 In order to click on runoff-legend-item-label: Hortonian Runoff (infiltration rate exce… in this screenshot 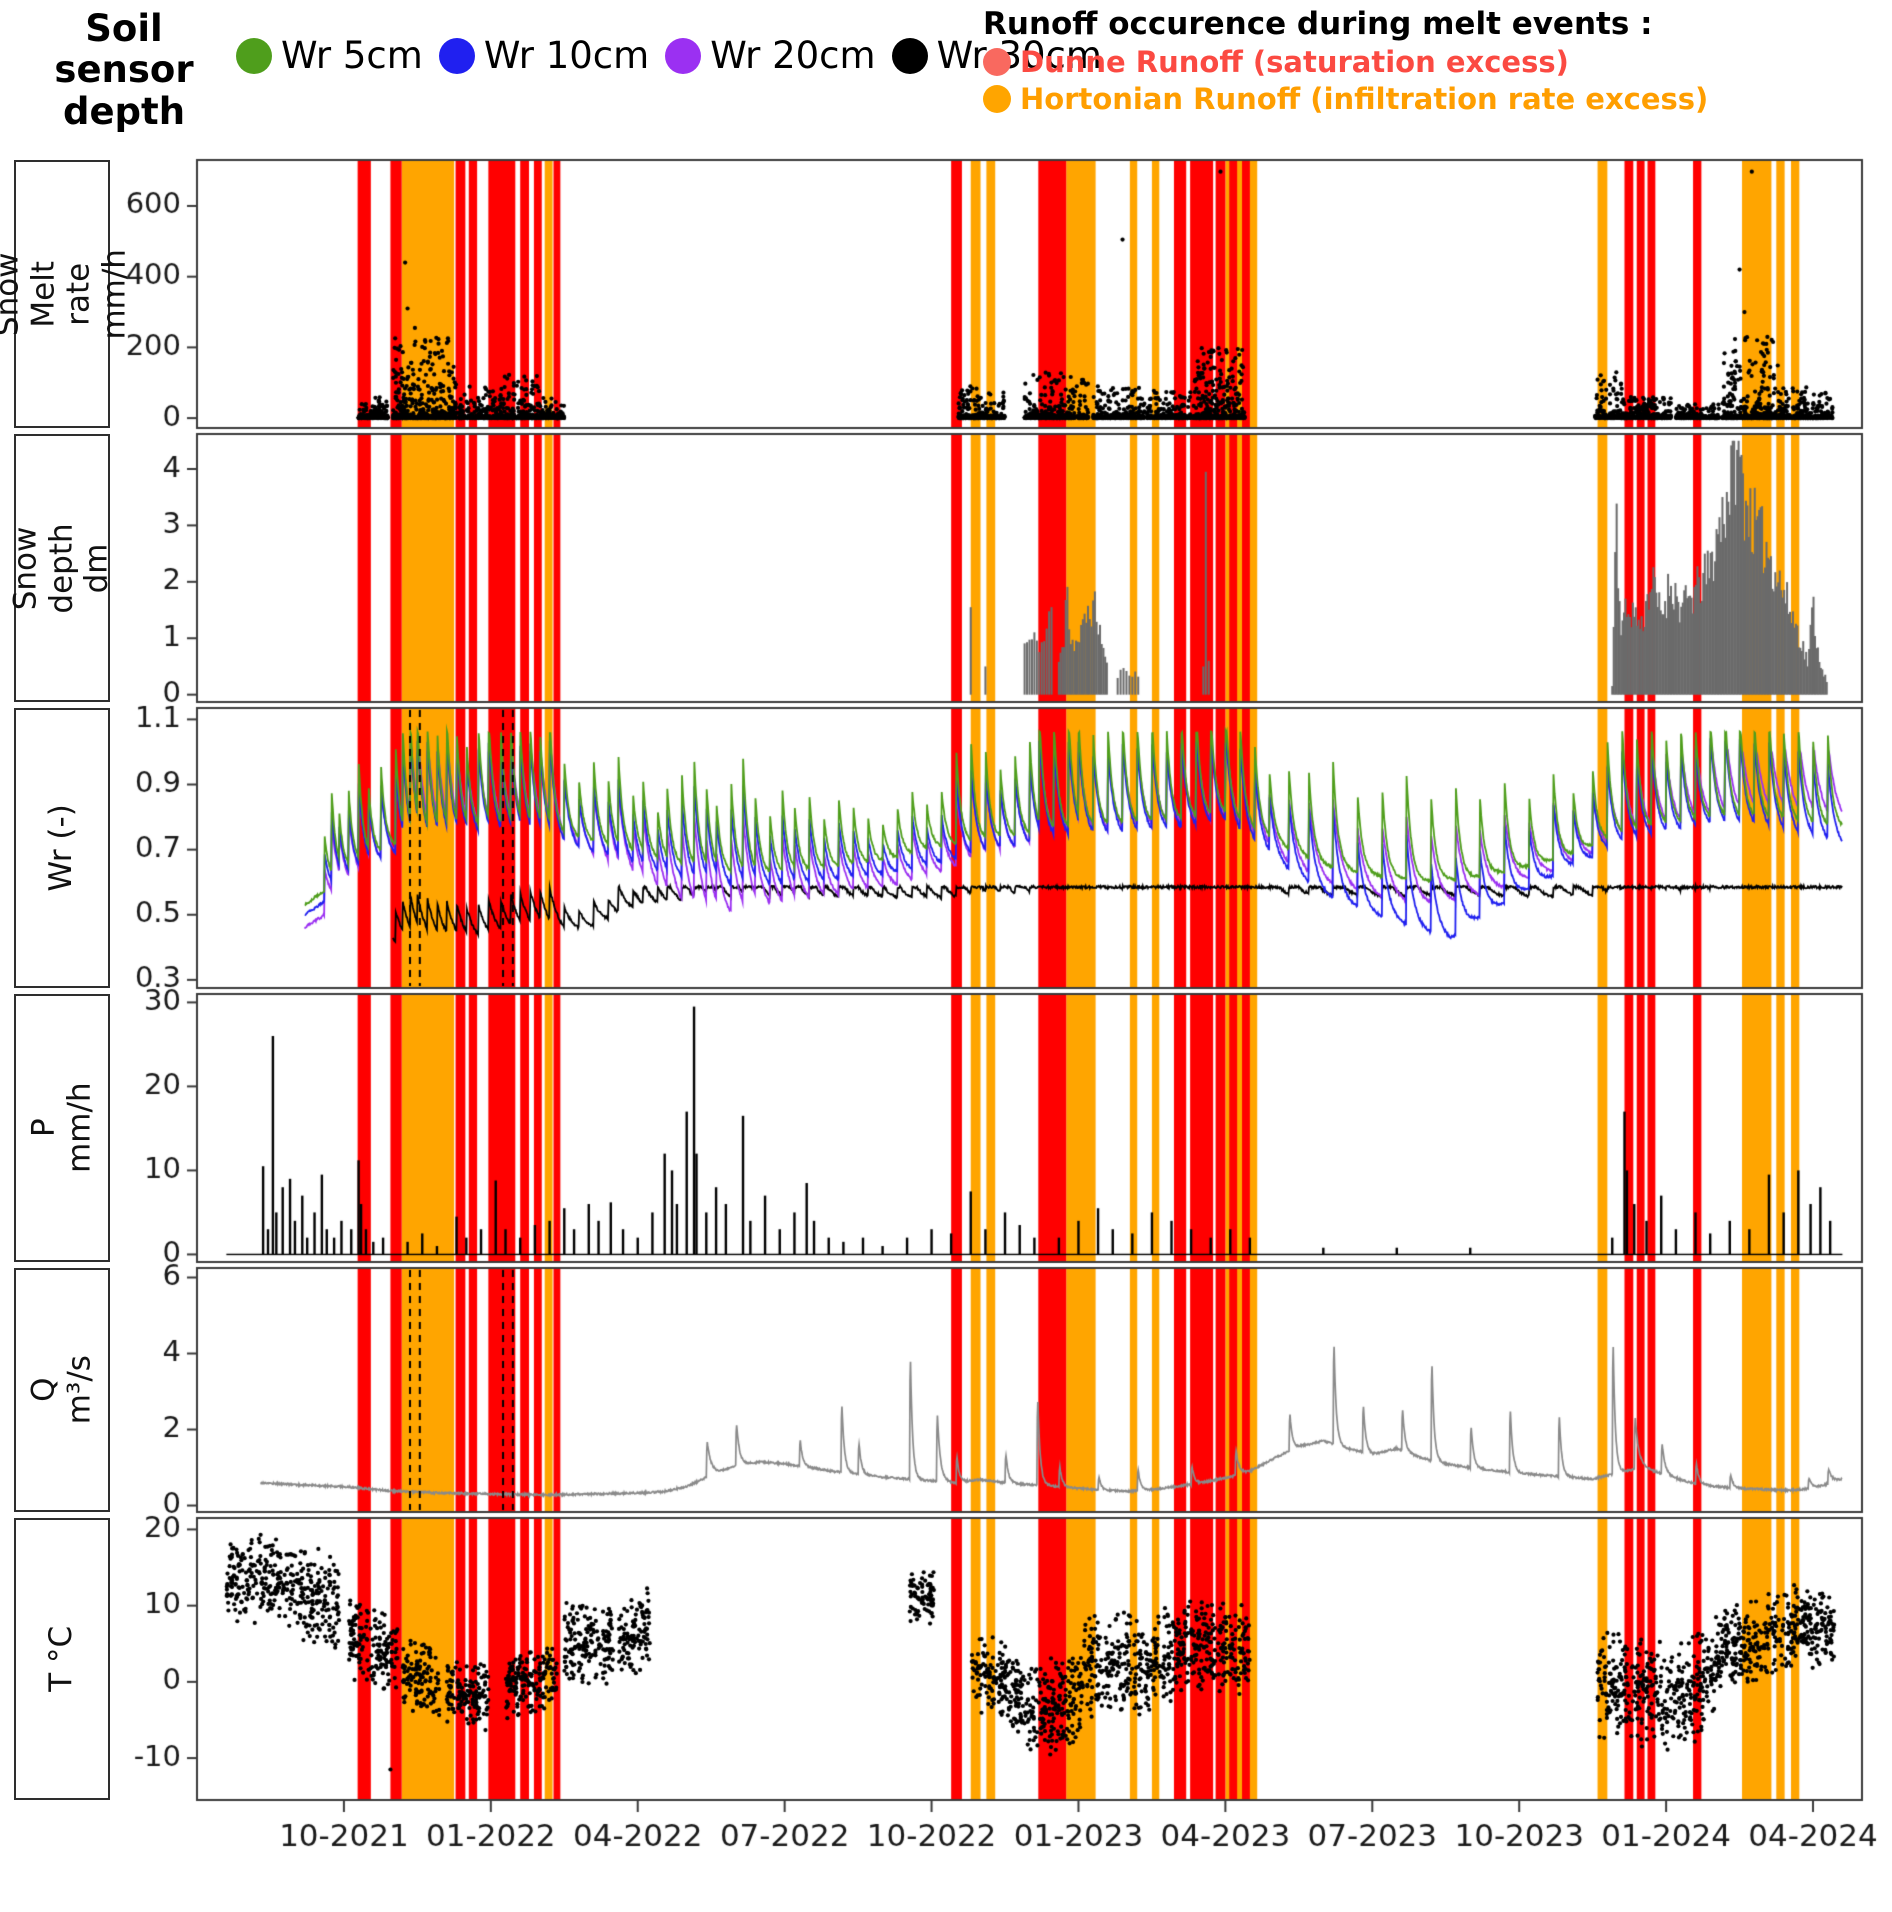, I will do `click(1364, 99)`.